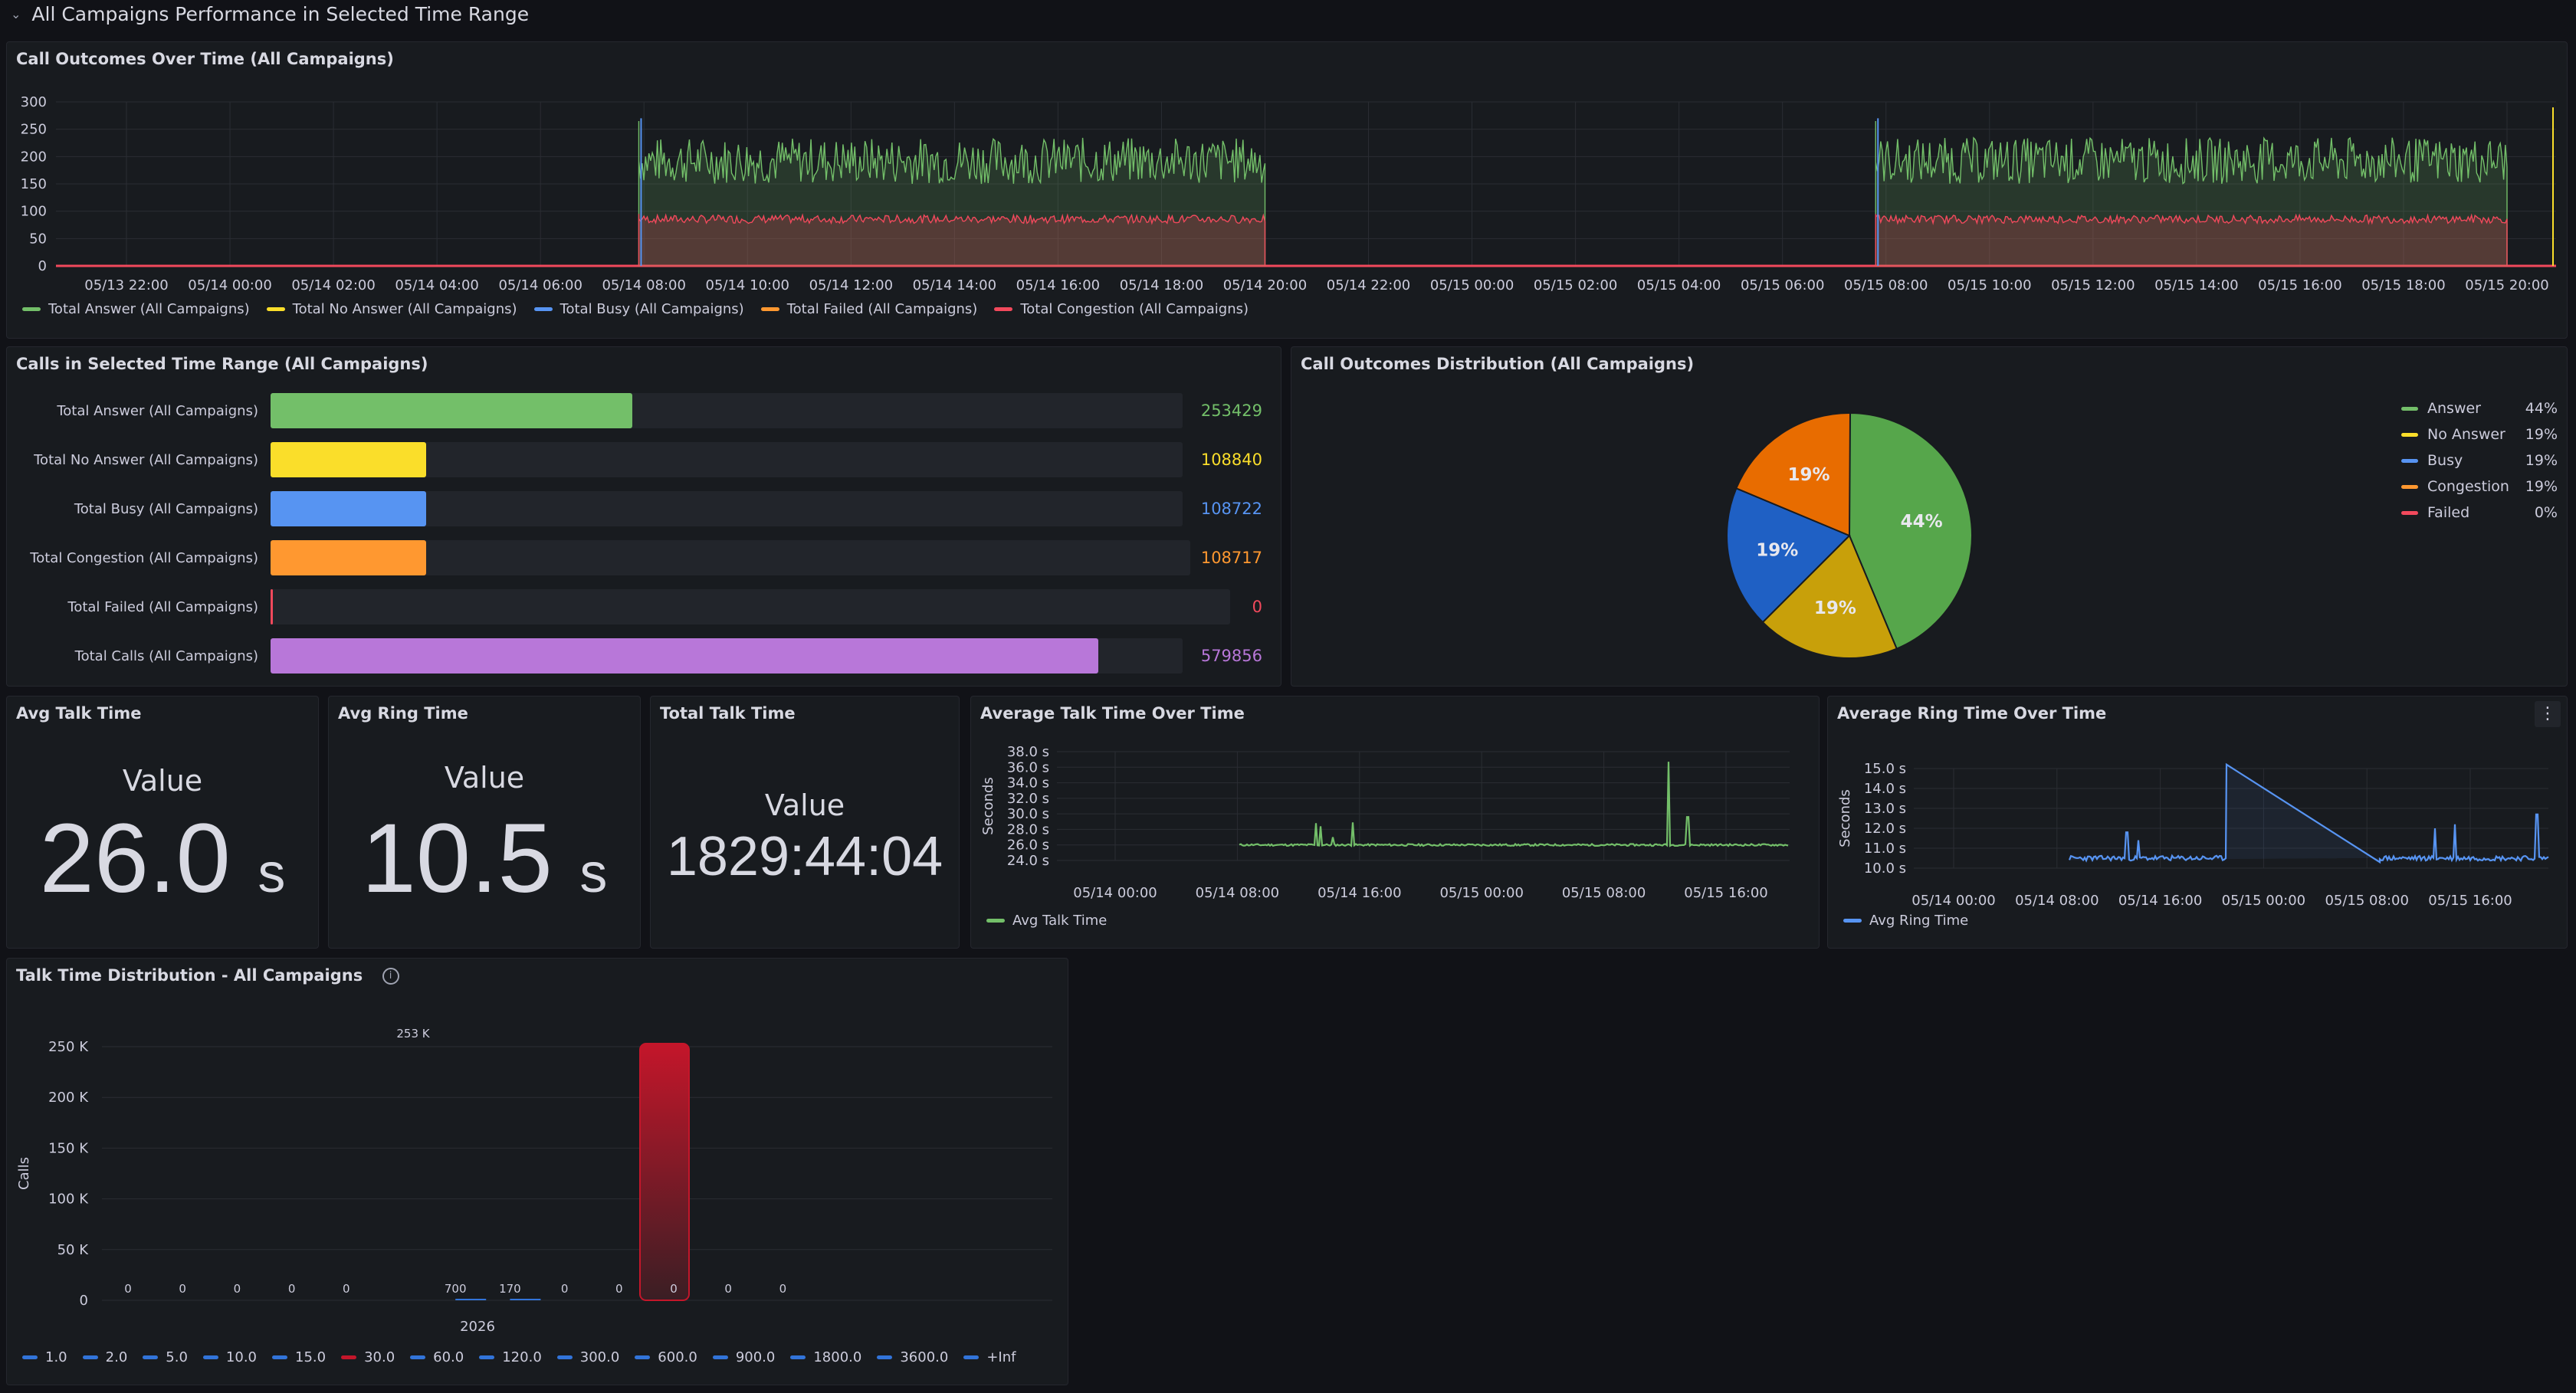 The image size is (2576, 1393). I want to click on tick-label: 05/14 16:00, so click(2160, 901).